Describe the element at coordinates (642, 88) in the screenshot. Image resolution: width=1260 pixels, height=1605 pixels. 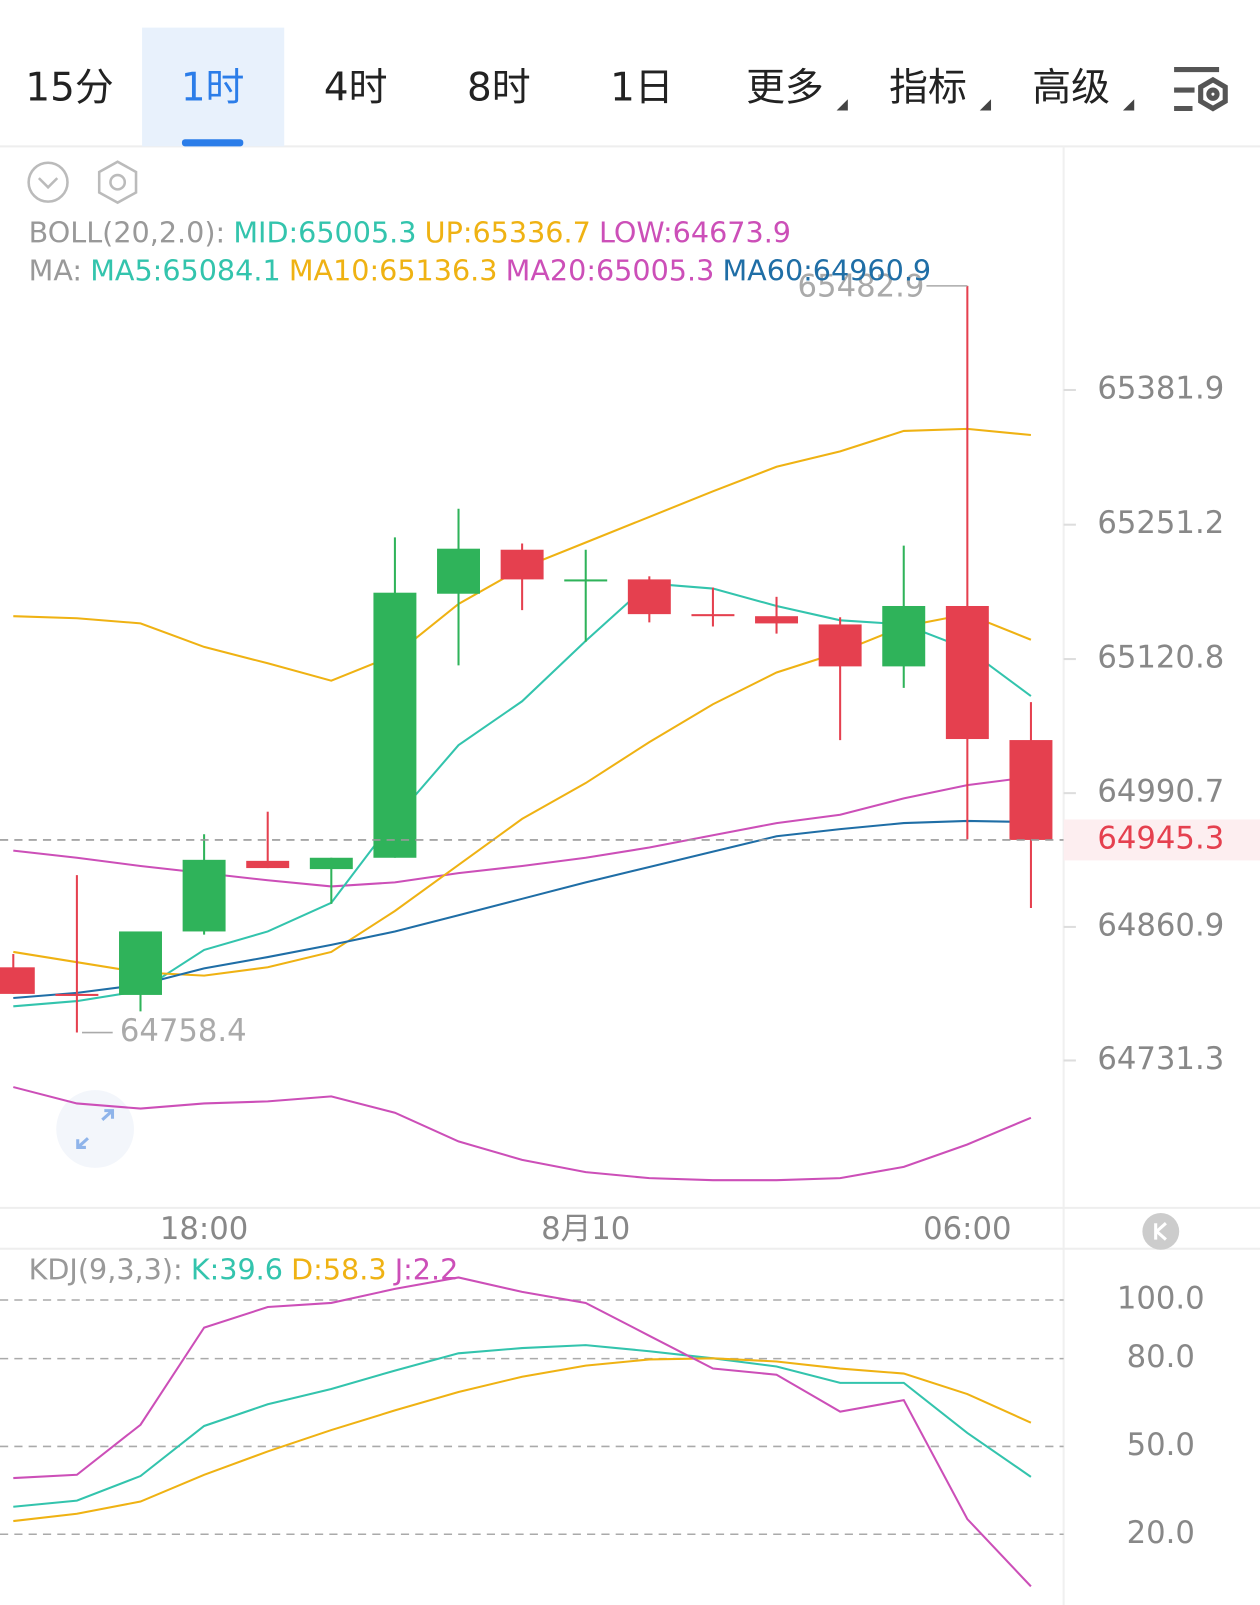
I see `tab: 1日` at that location.